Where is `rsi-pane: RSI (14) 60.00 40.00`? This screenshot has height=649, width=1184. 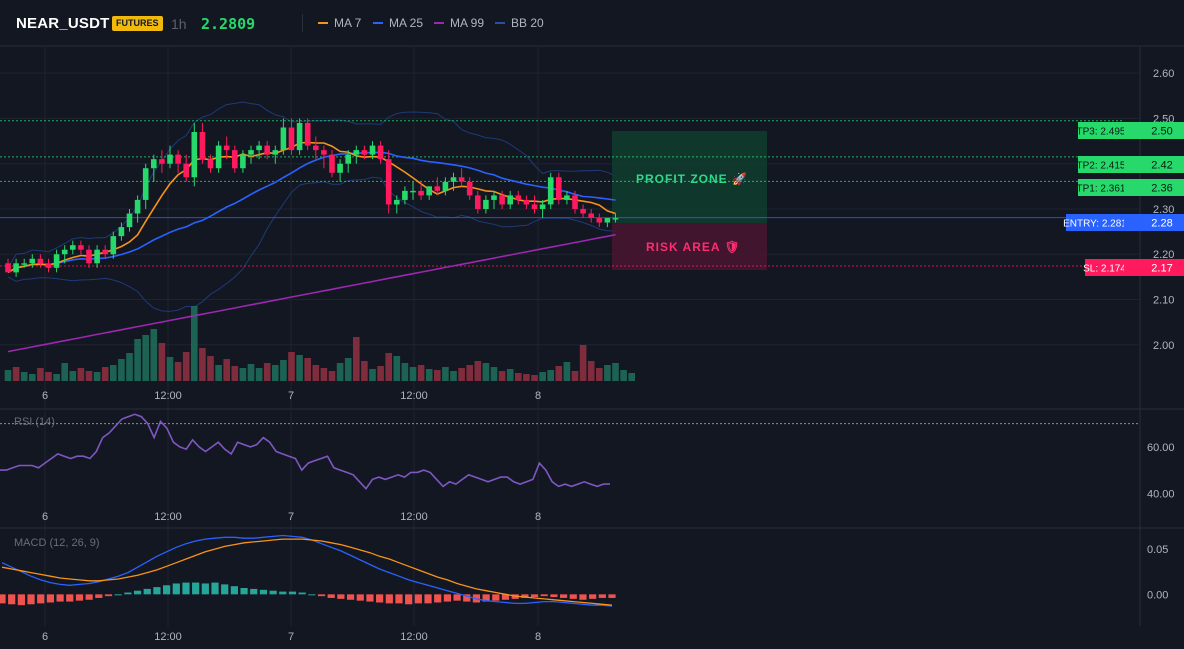 rsi-pane: RSI (14) 60.00 40.00 is located at coordinates (587, 456).